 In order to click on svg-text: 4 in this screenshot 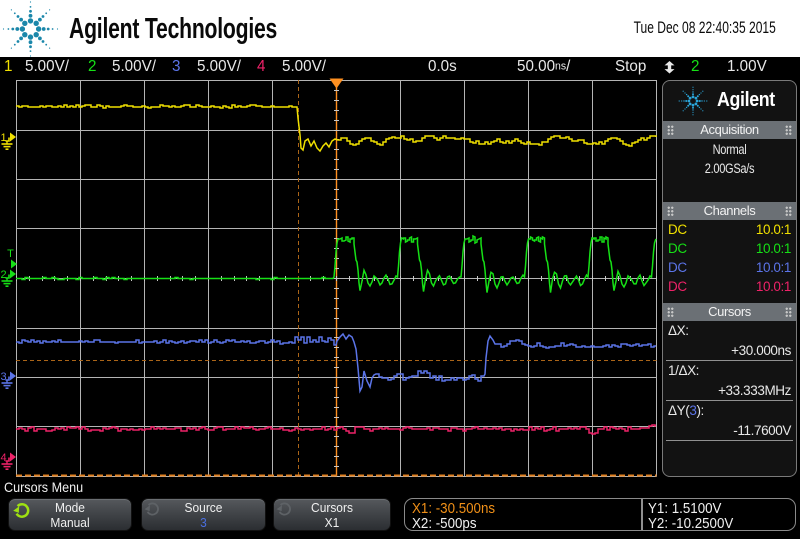, I will do `click(4, 458)`.